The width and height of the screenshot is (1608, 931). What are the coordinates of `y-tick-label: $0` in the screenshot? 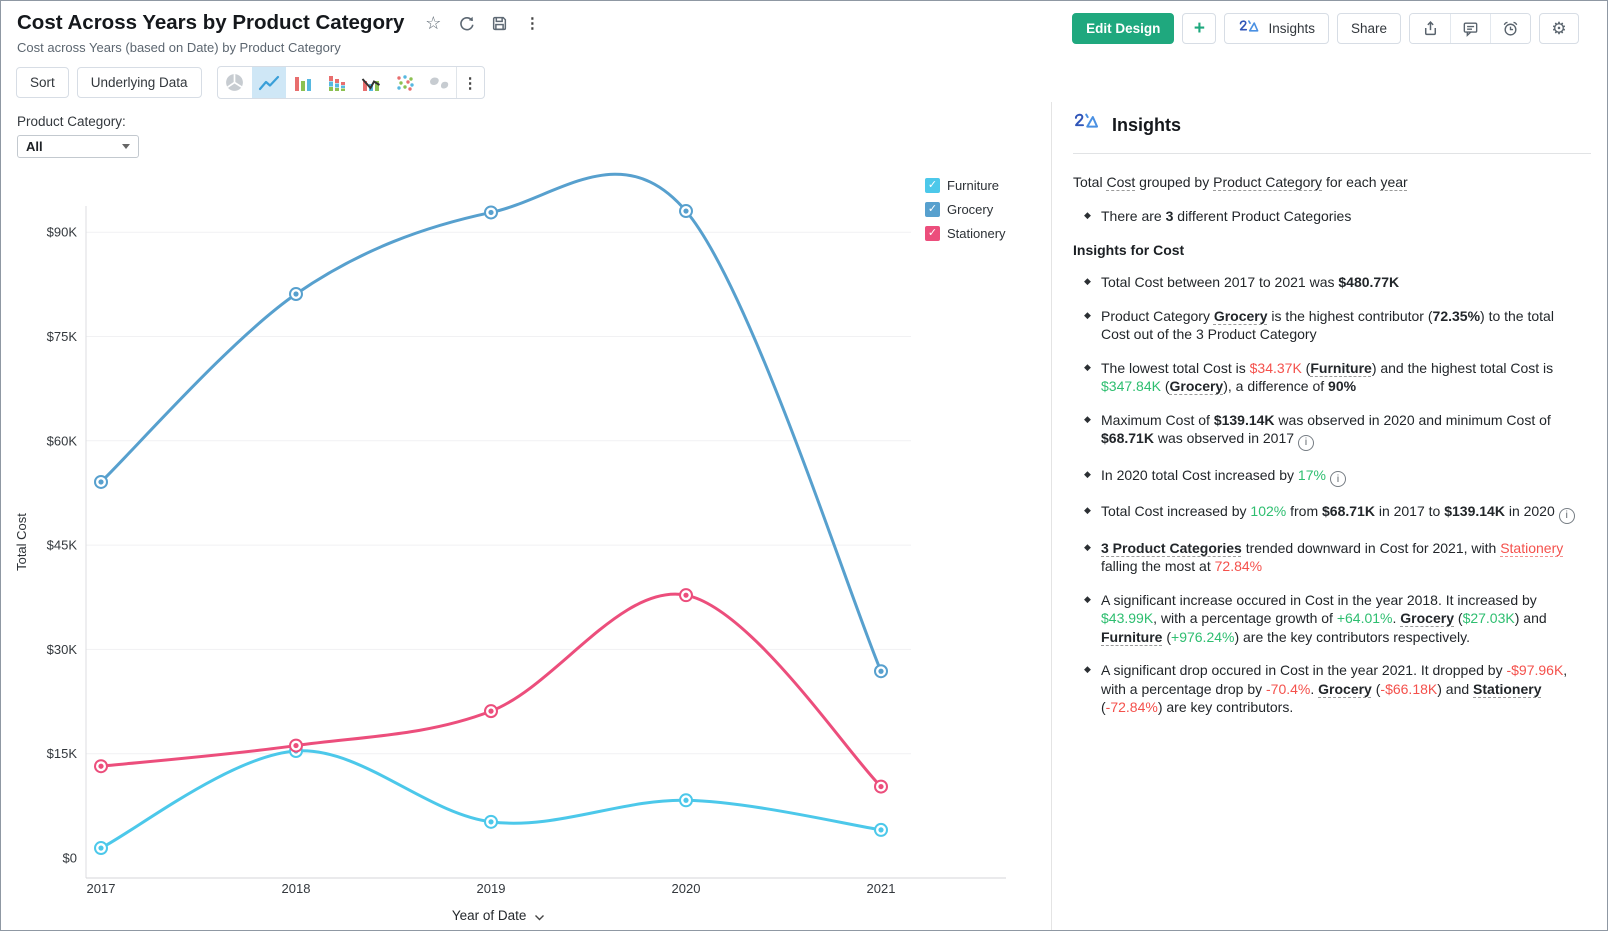 It's located at (70, 858).